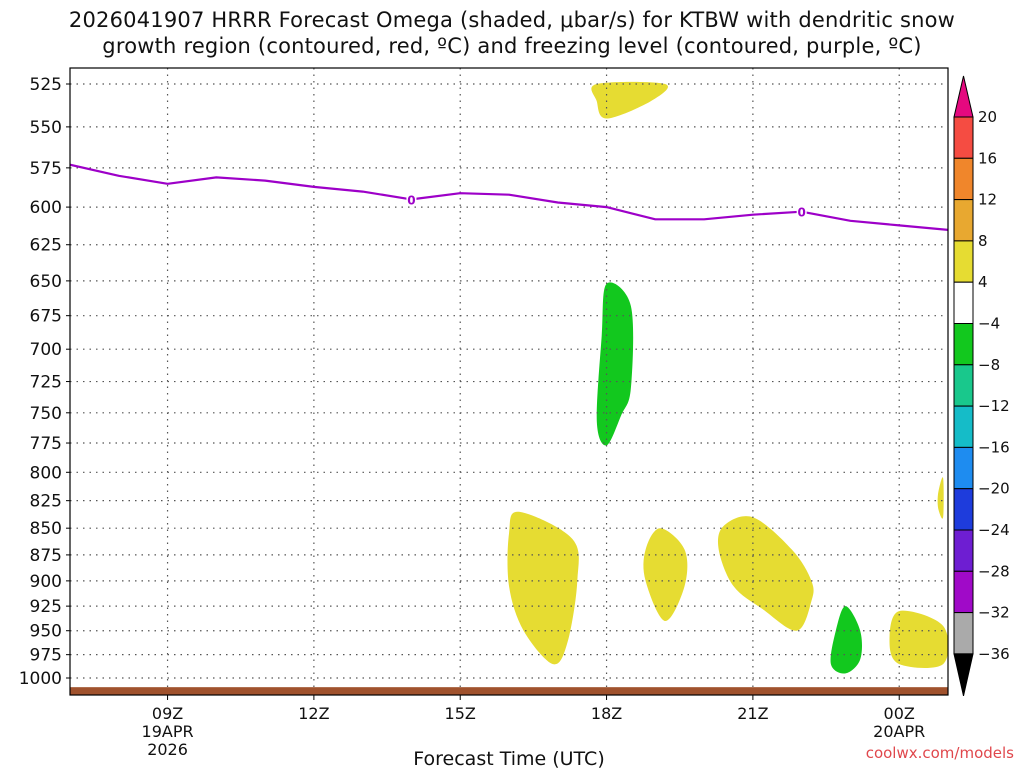 The image size is (1024, 768). What do you see at coordinates (46, 444) in the screenshot?
I see `y-tick-label: 775` at bounding box center [46, 444].